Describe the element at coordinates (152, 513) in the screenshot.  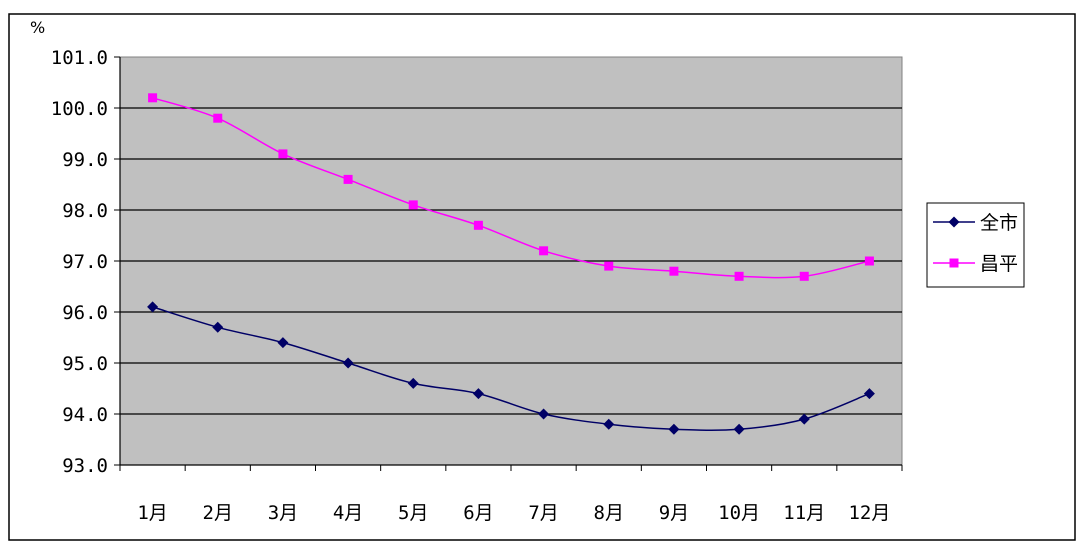
I see `x-tick-label: 1月` at that location.